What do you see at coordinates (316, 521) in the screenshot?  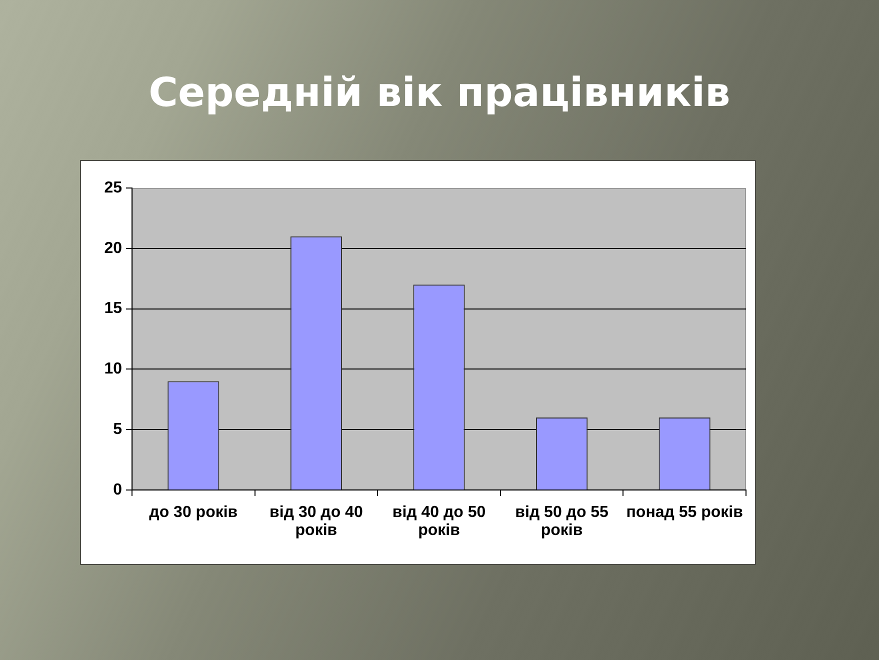 I see `x-tick-label: від 30 до 40 років` at bounding box center [316, 521].